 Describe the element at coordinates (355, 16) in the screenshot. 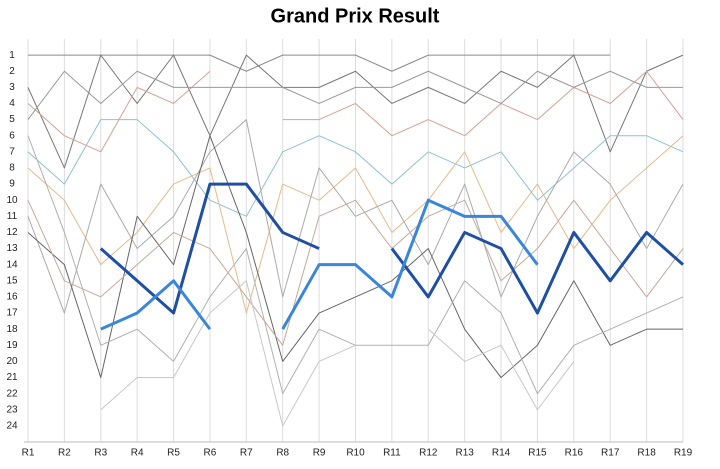

I see `chart-title: Grand Prix Result` at that location.